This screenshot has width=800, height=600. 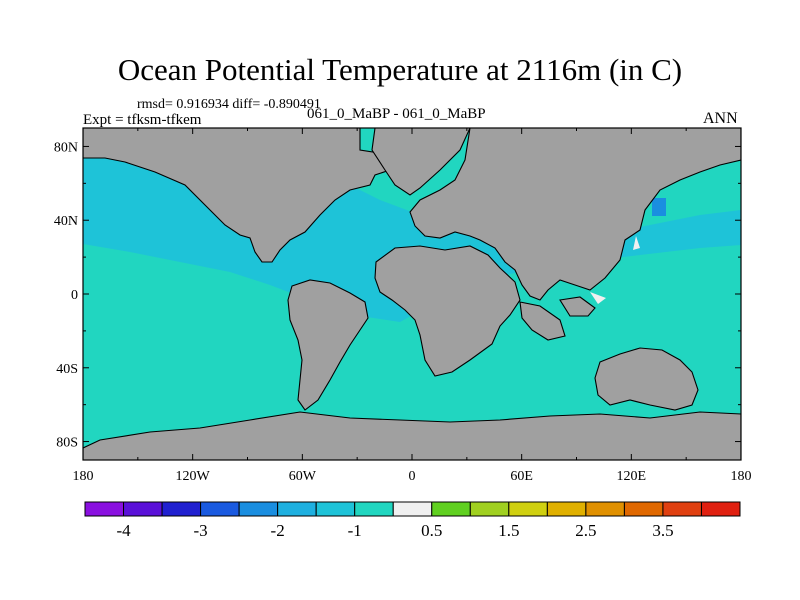 I want to click on land-eurasia, so click(x=575, y=214).